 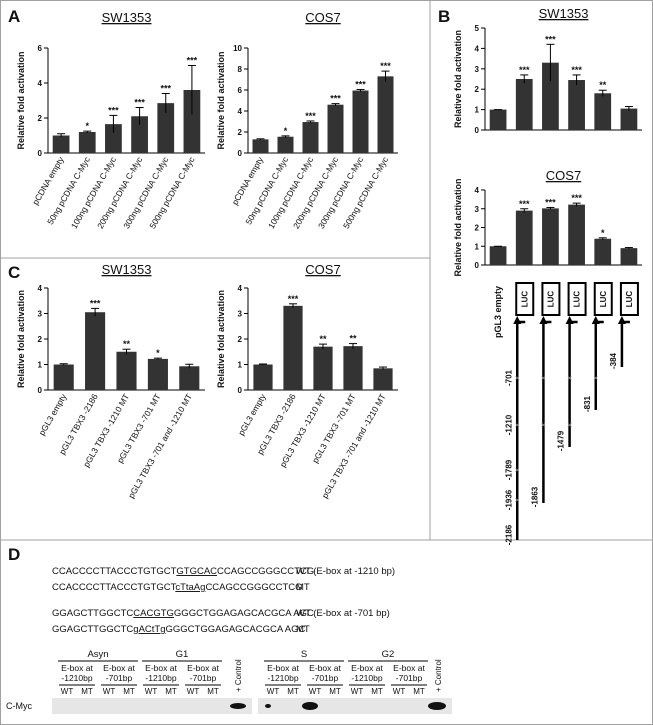 I want to click on x-tick-label: pGL3 TBX3 -701 and -1210 MT, so click(x=354, y=446).